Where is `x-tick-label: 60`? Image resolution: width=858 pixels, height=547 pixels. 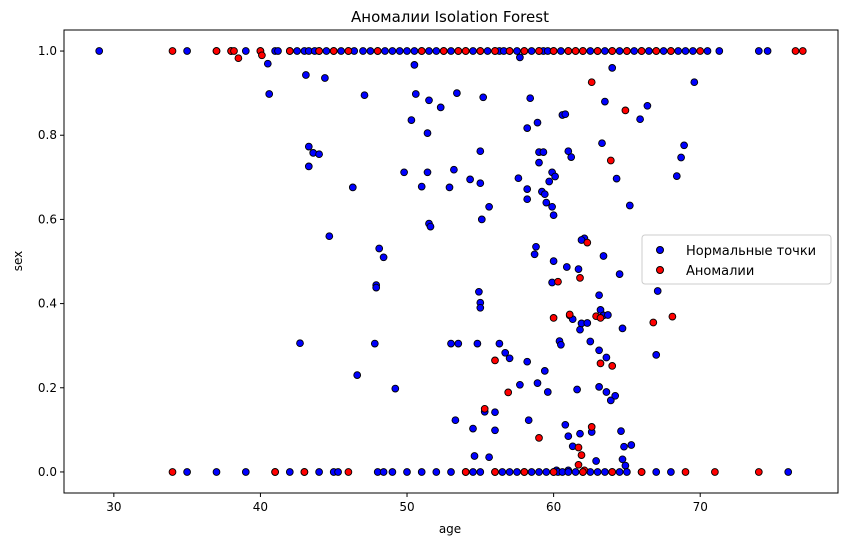
x-tick-label: 60 is located at coordinates (553, 507).